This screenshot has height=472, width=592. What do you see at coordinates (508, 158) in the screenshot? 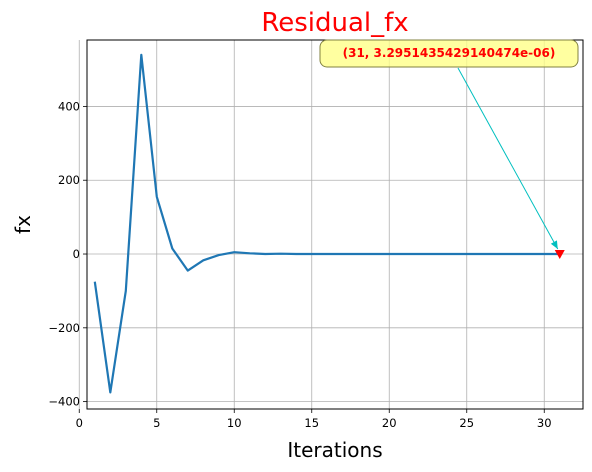
I see `annotation-arrow` at bounding box center [508, 158].